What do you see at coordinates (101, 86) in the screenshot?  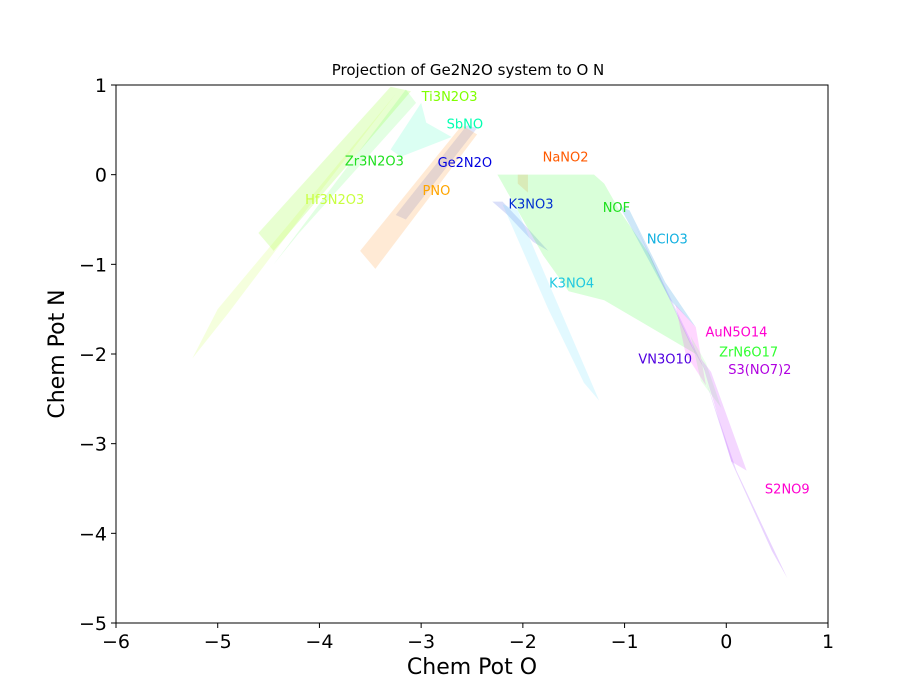 I see `y-tick-label: 1` at bounding box center [101, 86].